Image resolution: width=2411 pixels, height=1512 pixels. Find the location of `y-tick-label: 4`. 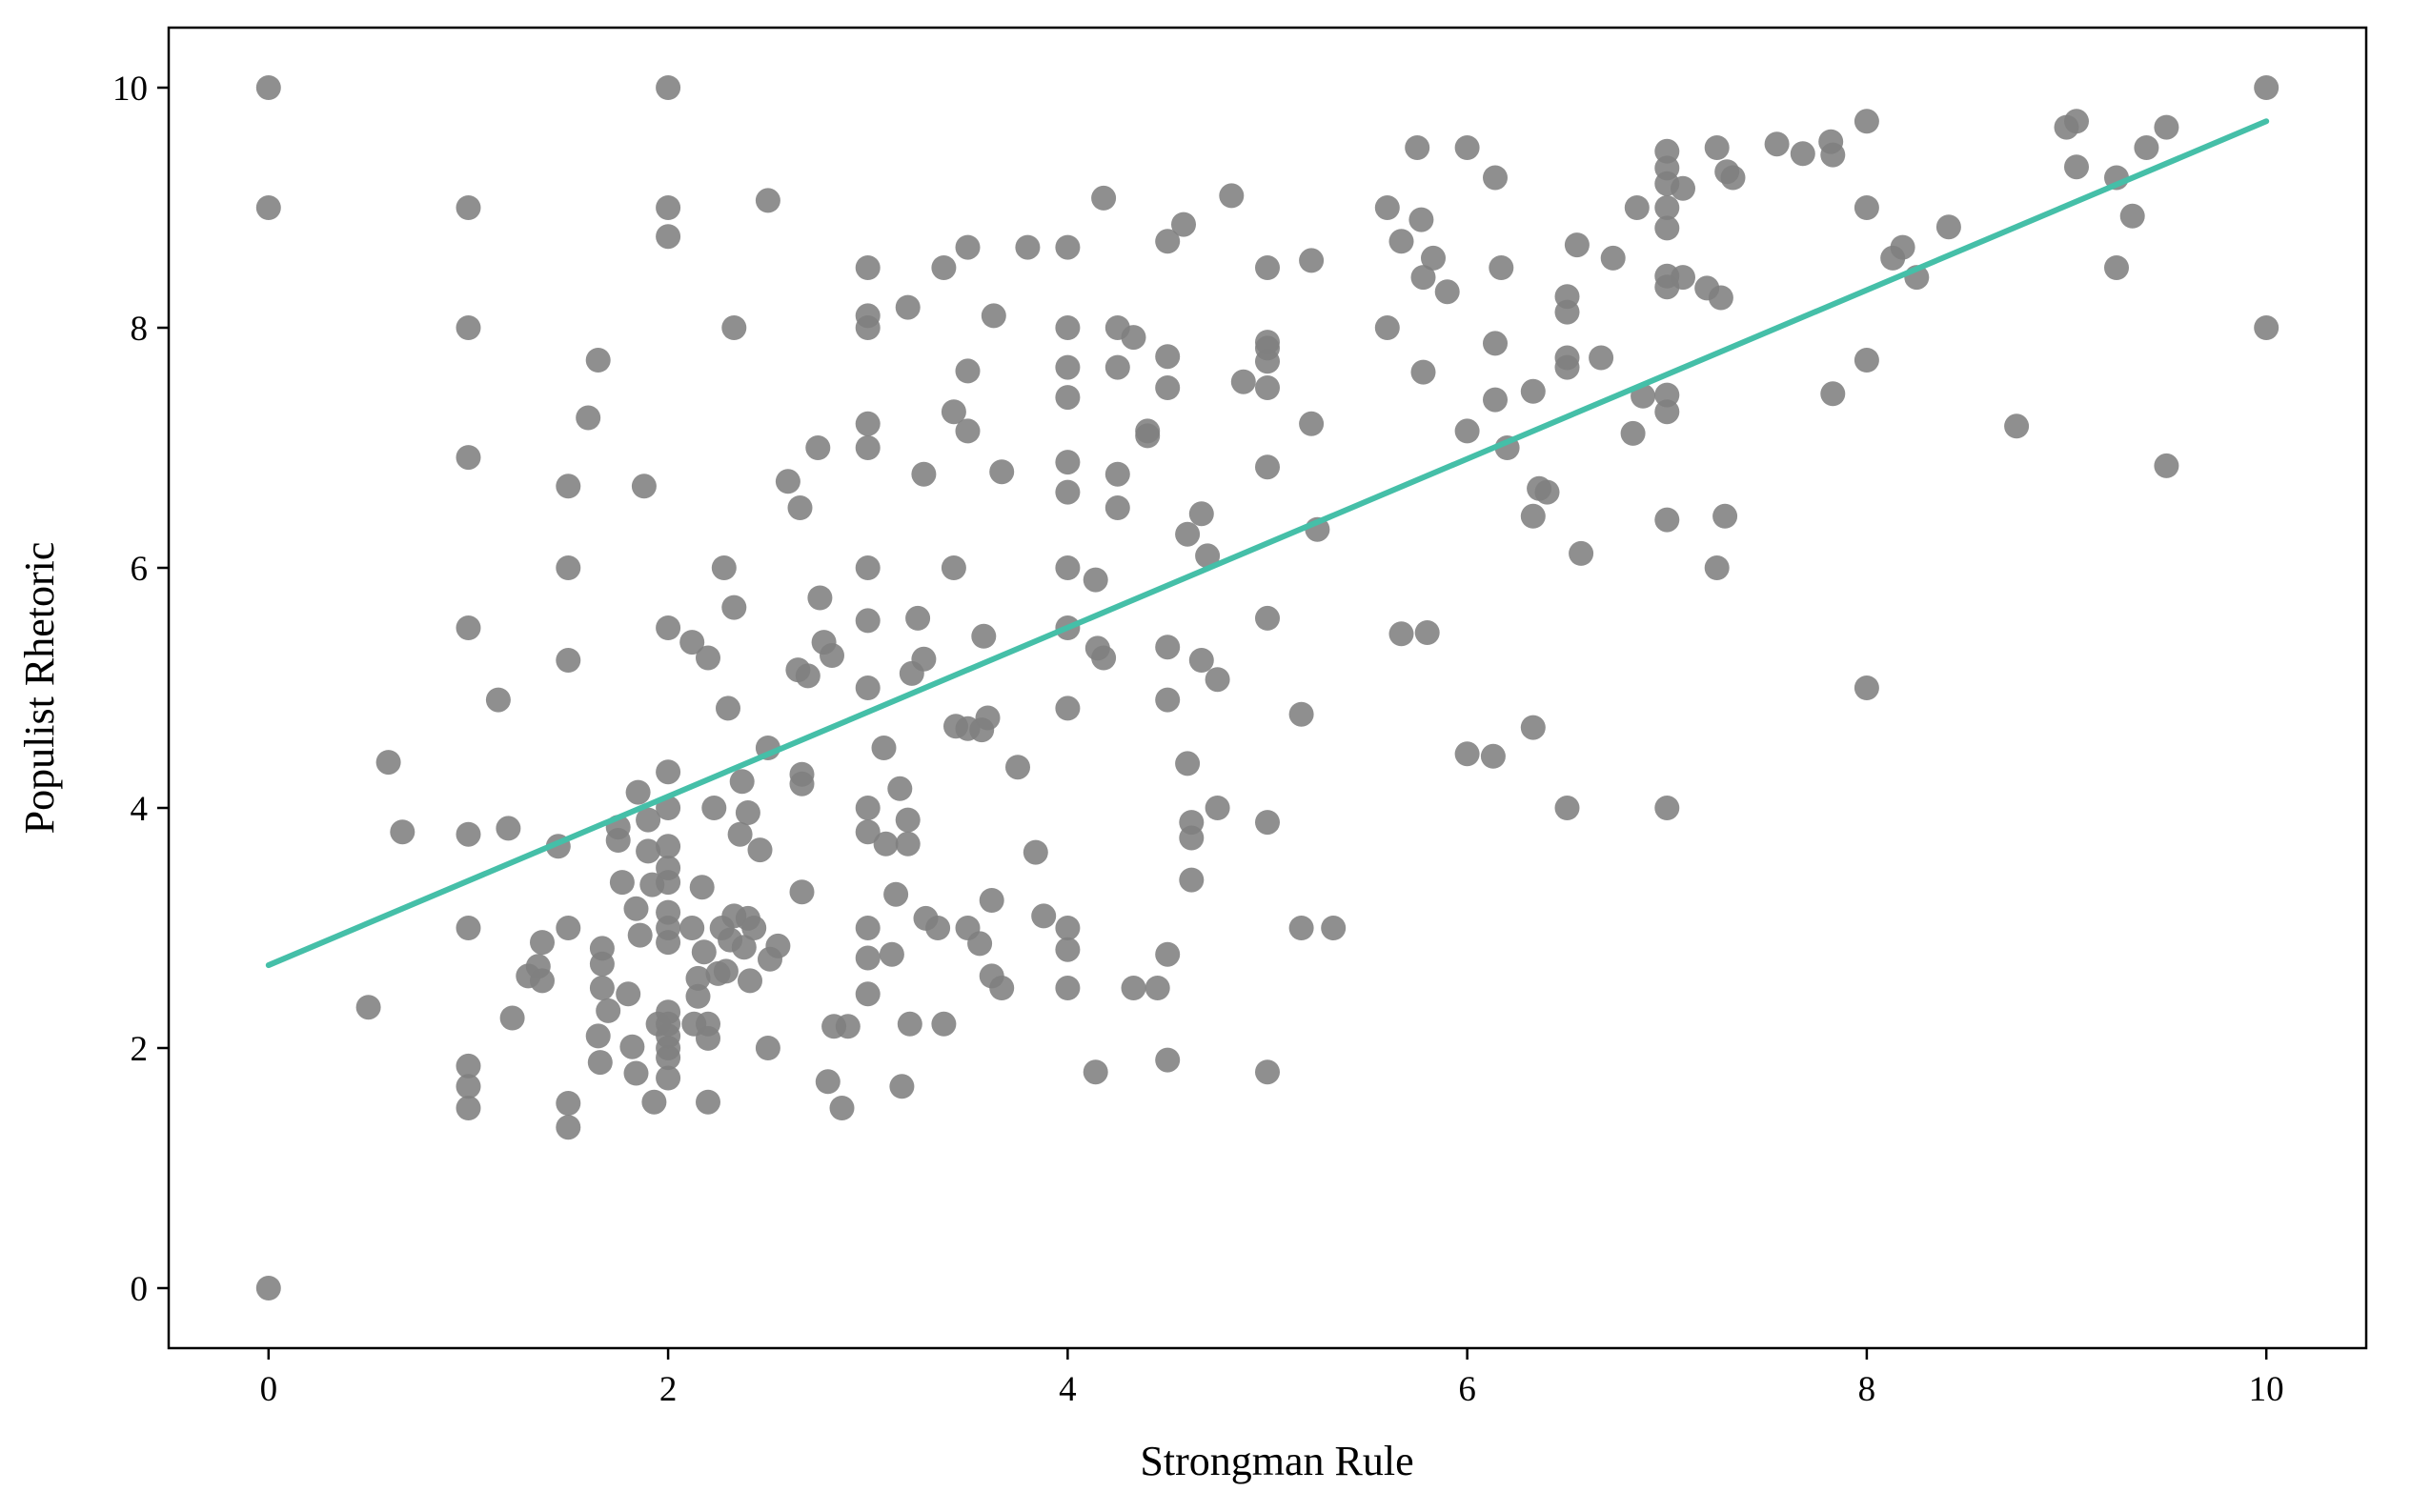

y-tick-label: 4 is located at coordinates (140, 809).